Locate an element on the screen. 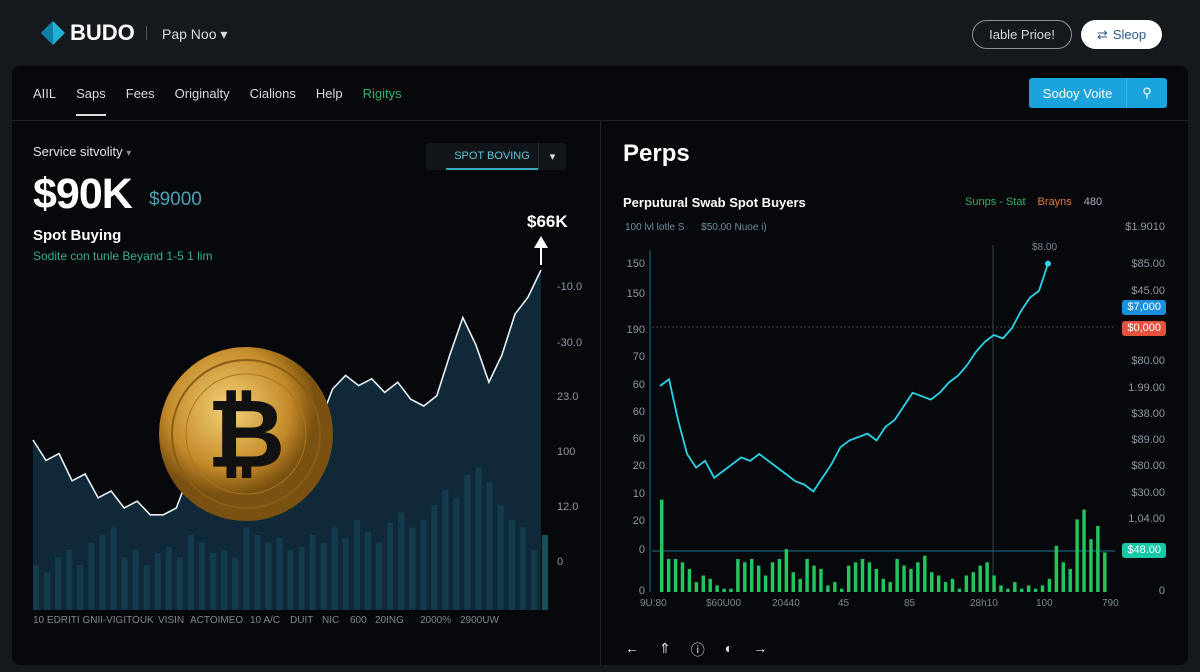  info-icon: ⓘ is located at coordinates (697, 650).